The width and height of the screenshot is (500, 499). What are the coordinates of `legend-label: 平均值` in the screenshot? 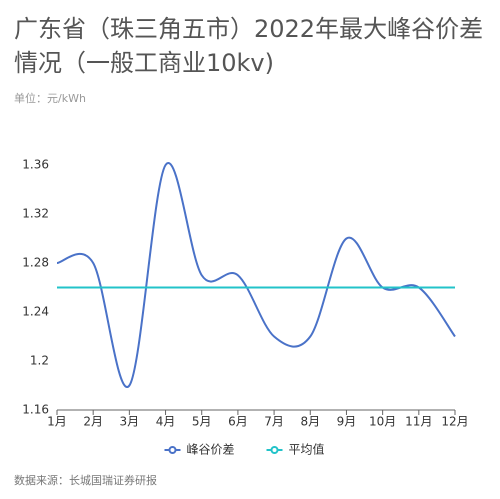 It's located at (307, 449).